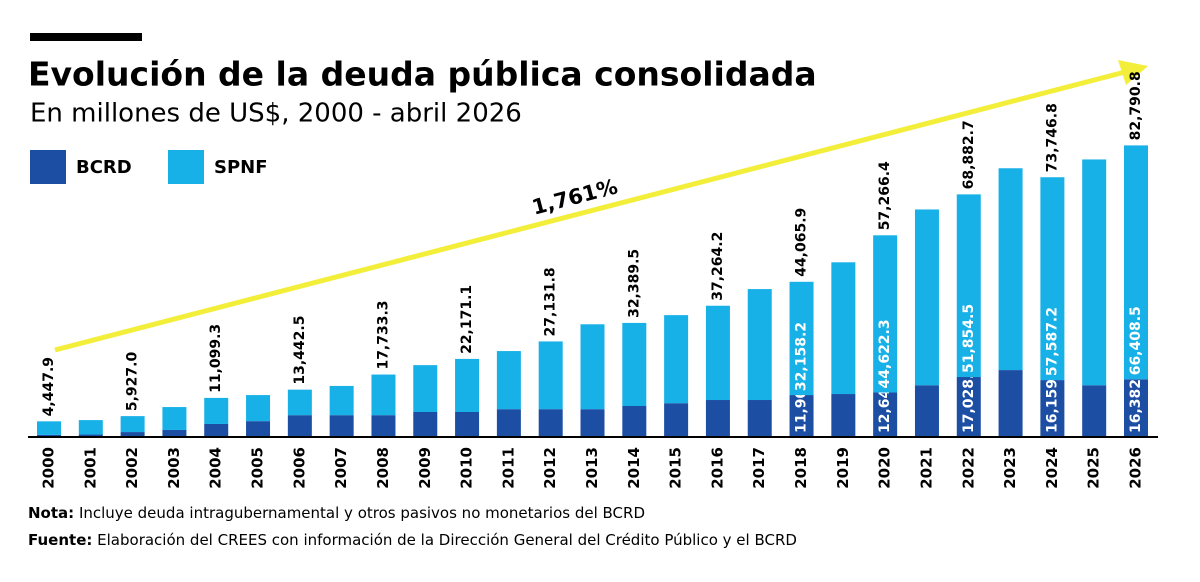  Describe the element at coordinates (1094, 468) in the screenshot. I see `x-tick-label: 2025` at that location.